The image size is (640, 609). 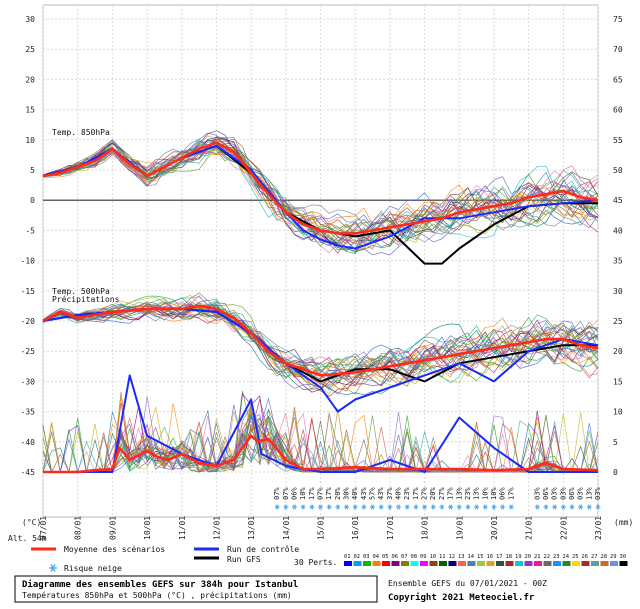 I want to click on y-tick-left: 30, so click(x=30, y=19).